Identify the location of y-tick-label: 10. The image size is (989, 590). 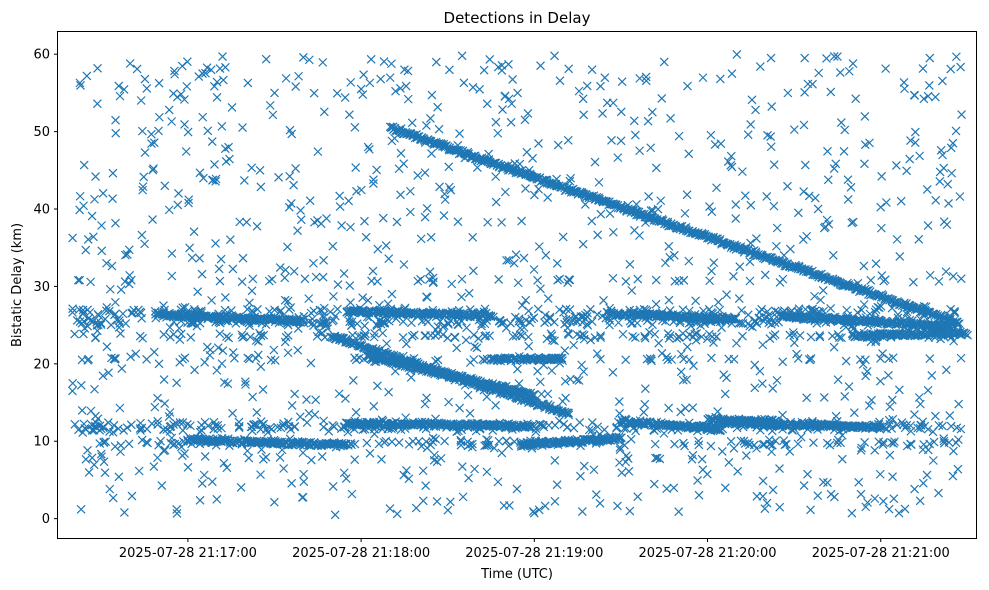
(41, 442).